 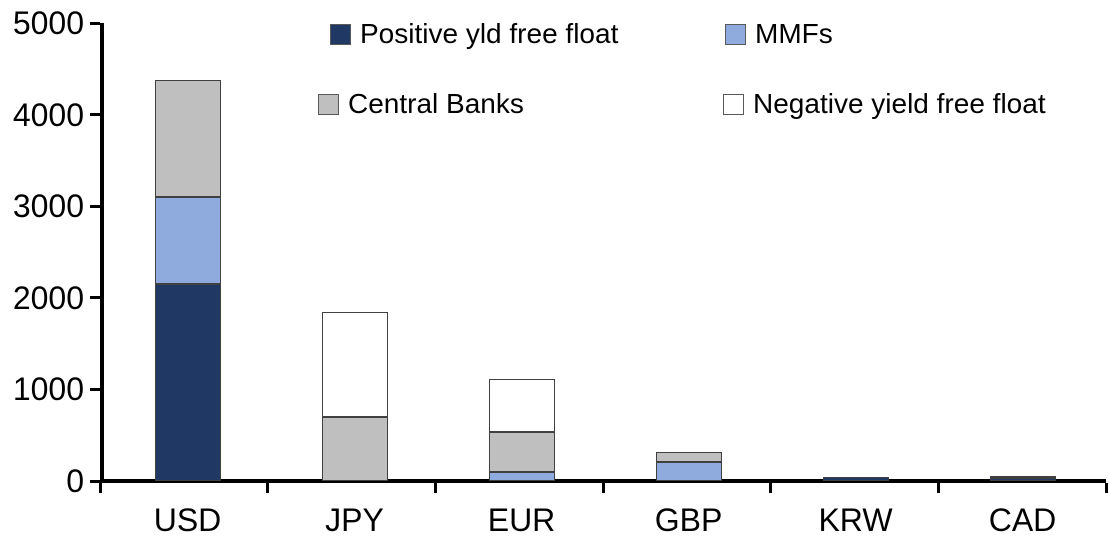 What do you see at coordinates (688, 456) in the screenshot?
I see `bar-segment-gbp-central-banks` at bounding box center [688, 456].